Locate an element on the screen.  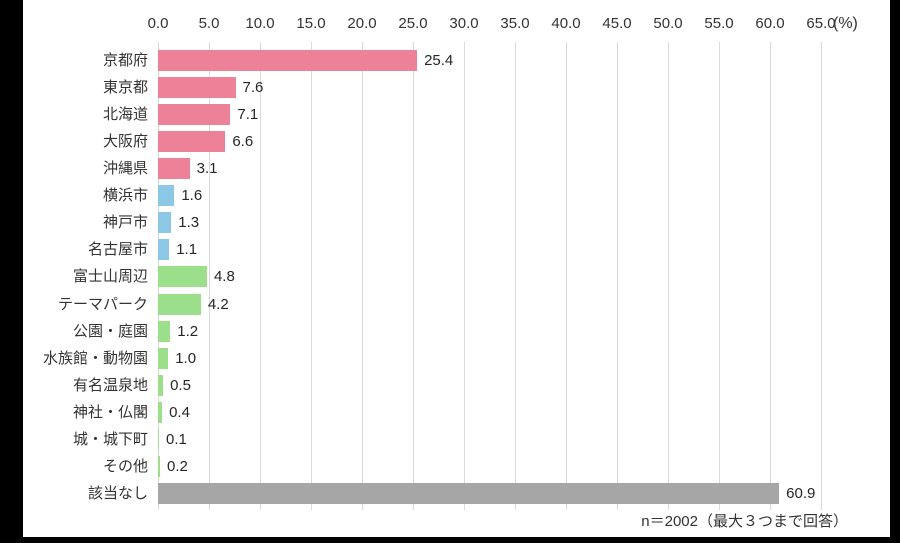
x-tick-label: 25.0 is located at coordinates (413, 23).